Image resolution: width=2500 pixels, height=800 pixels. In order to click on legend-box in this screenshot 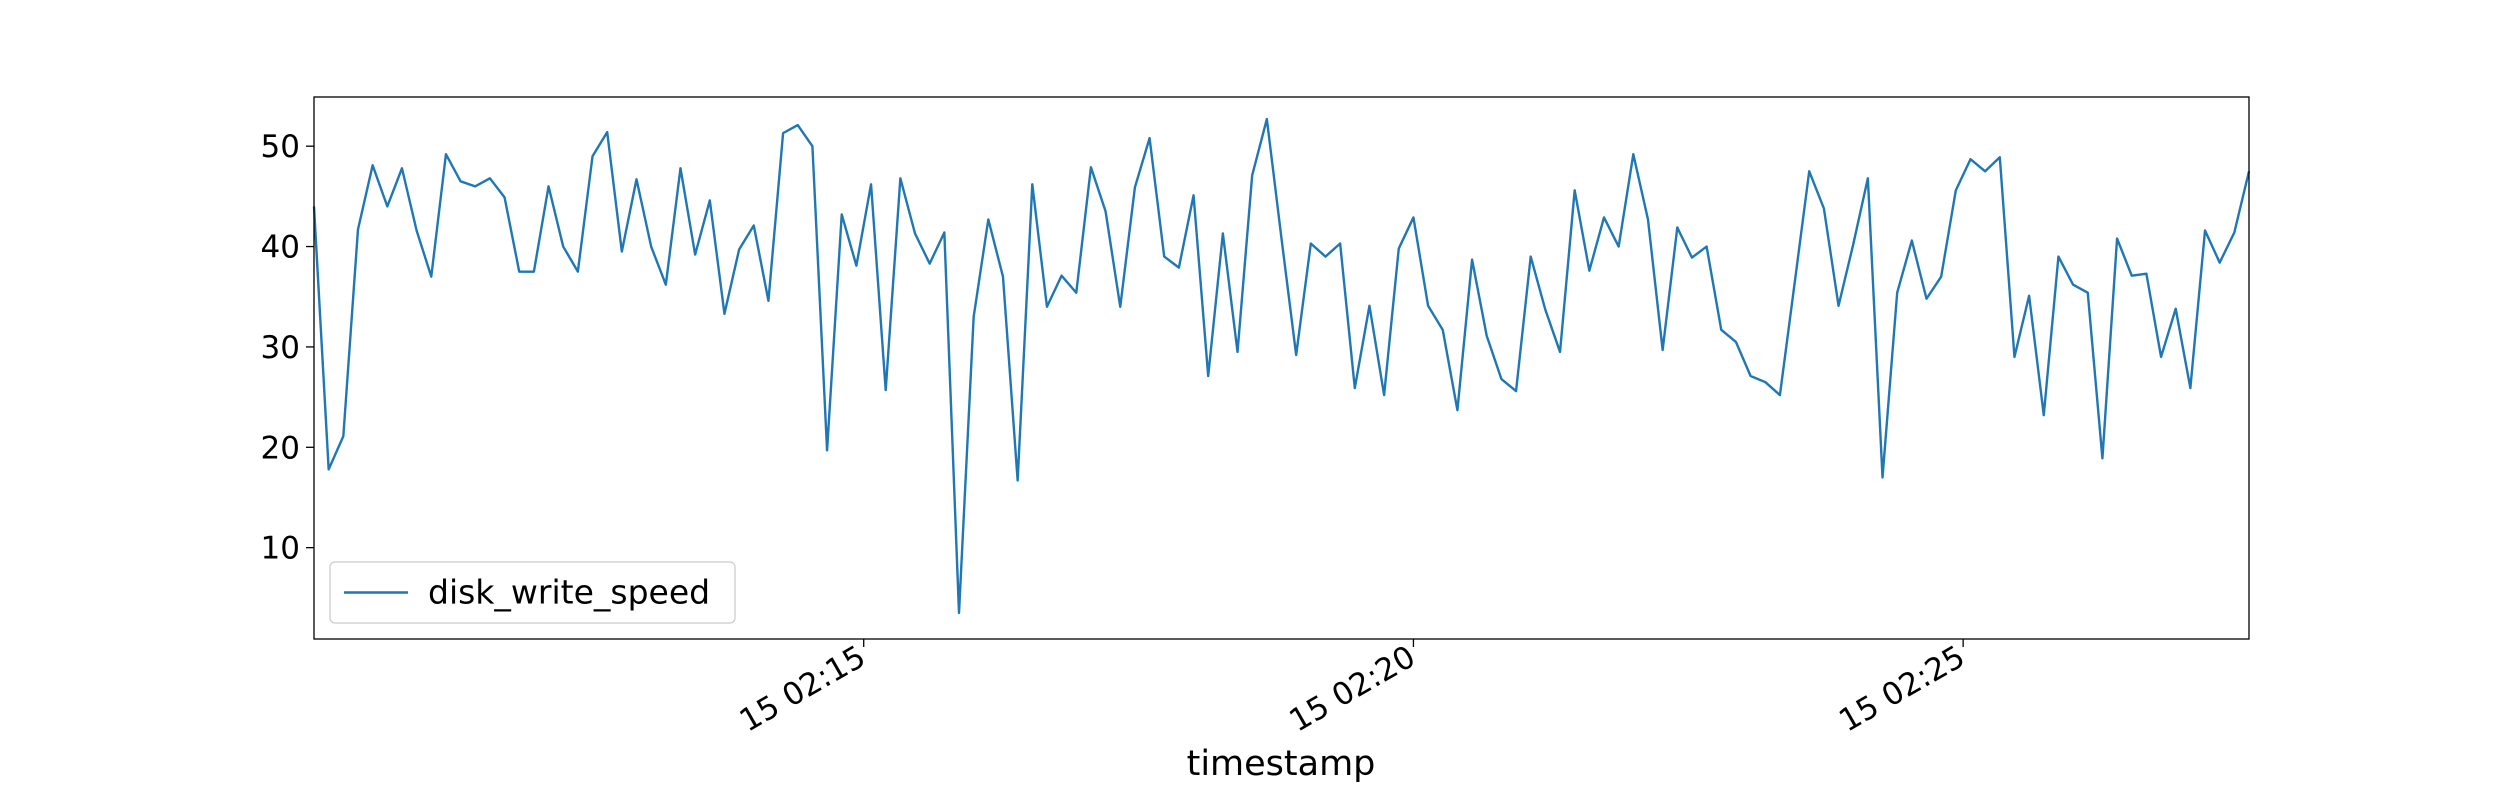, I will do `click(532, 592)`.